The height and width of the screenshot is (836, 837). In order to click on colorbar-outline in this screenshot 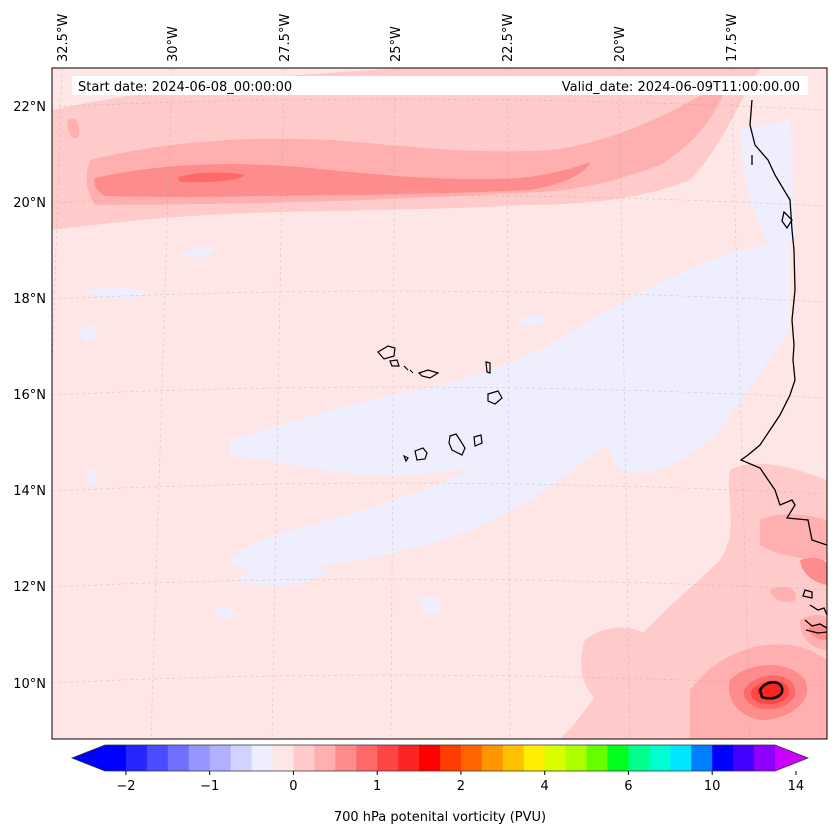, I will do `click(440, 758)`.